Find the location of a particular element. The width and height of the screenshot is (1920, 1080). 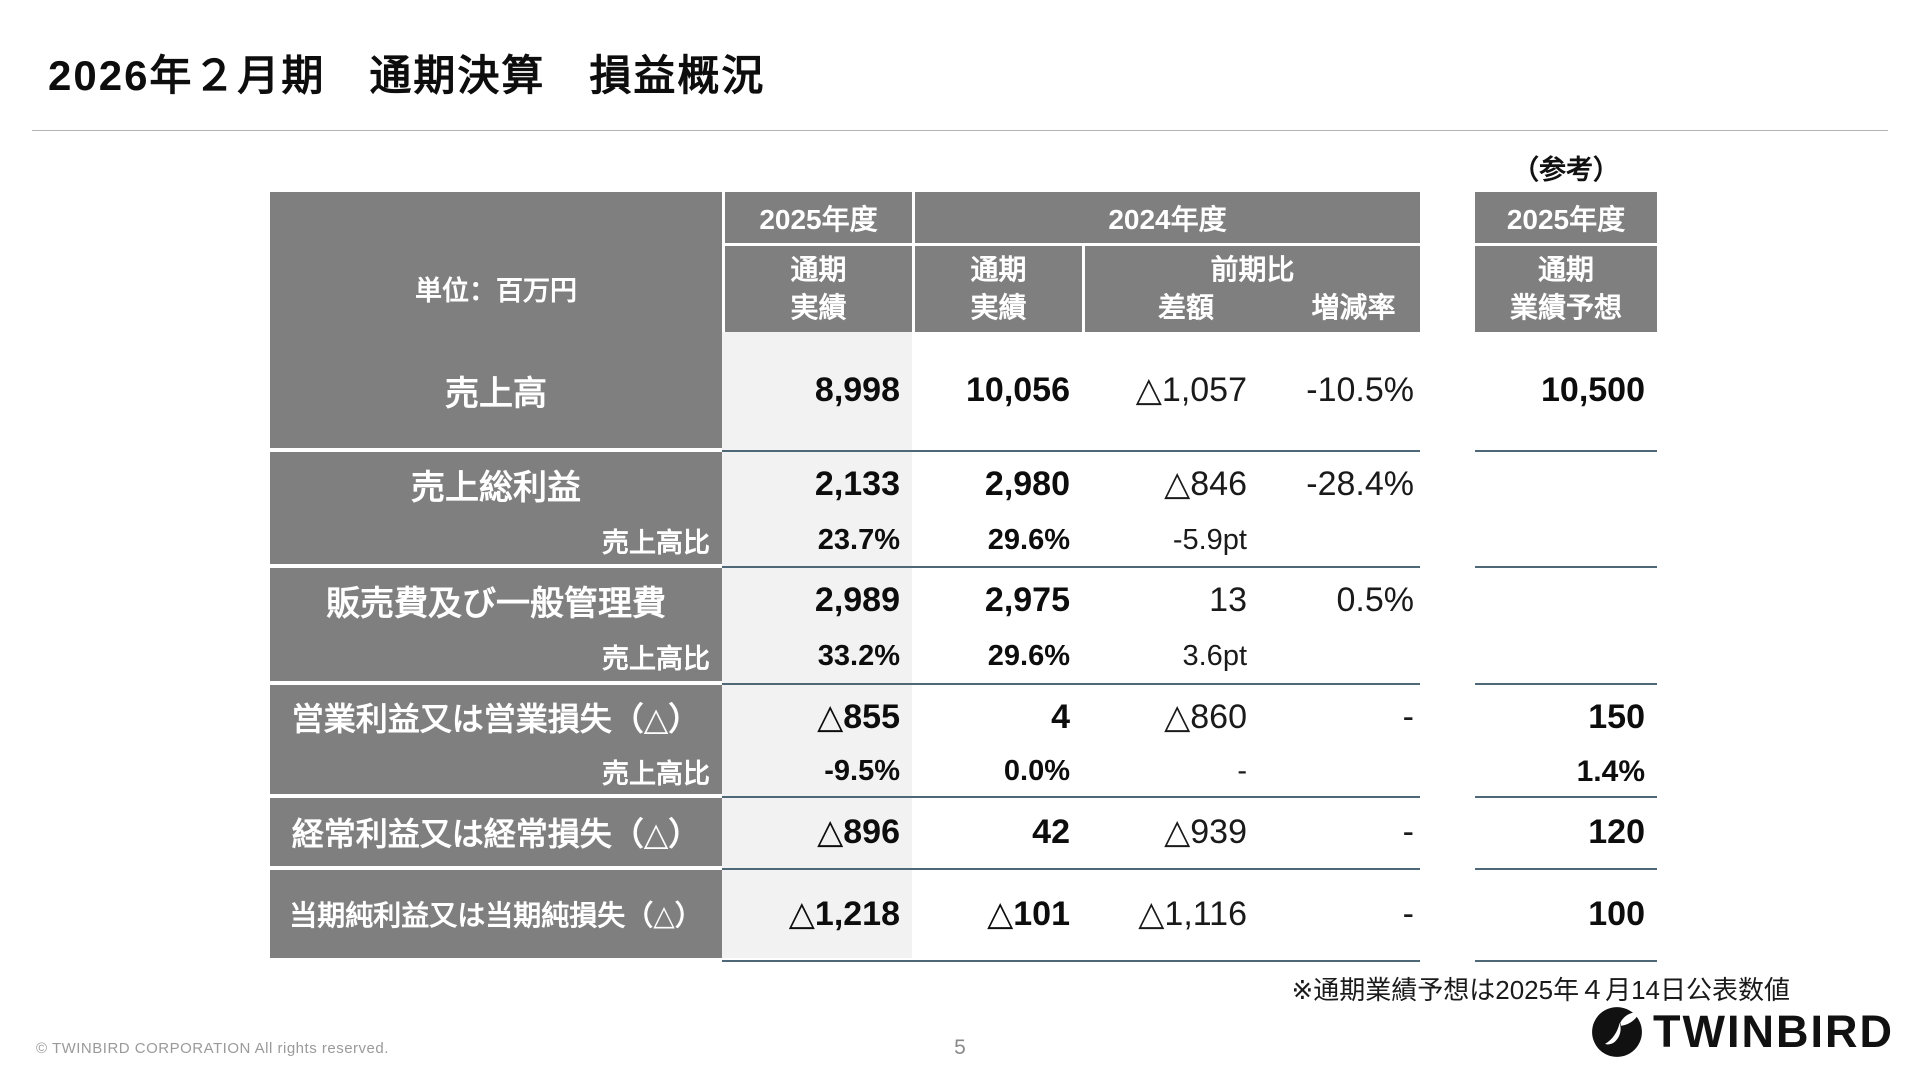

sub-forecast-value: 1.4% is located at coordinates (1610, 771).